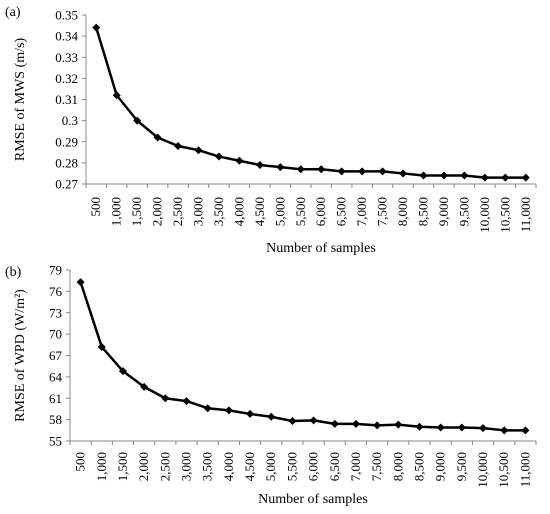  Describe the element at coordinates (143, 466) in the screenshot. I see `x-tick-label: 2,000` at that location.